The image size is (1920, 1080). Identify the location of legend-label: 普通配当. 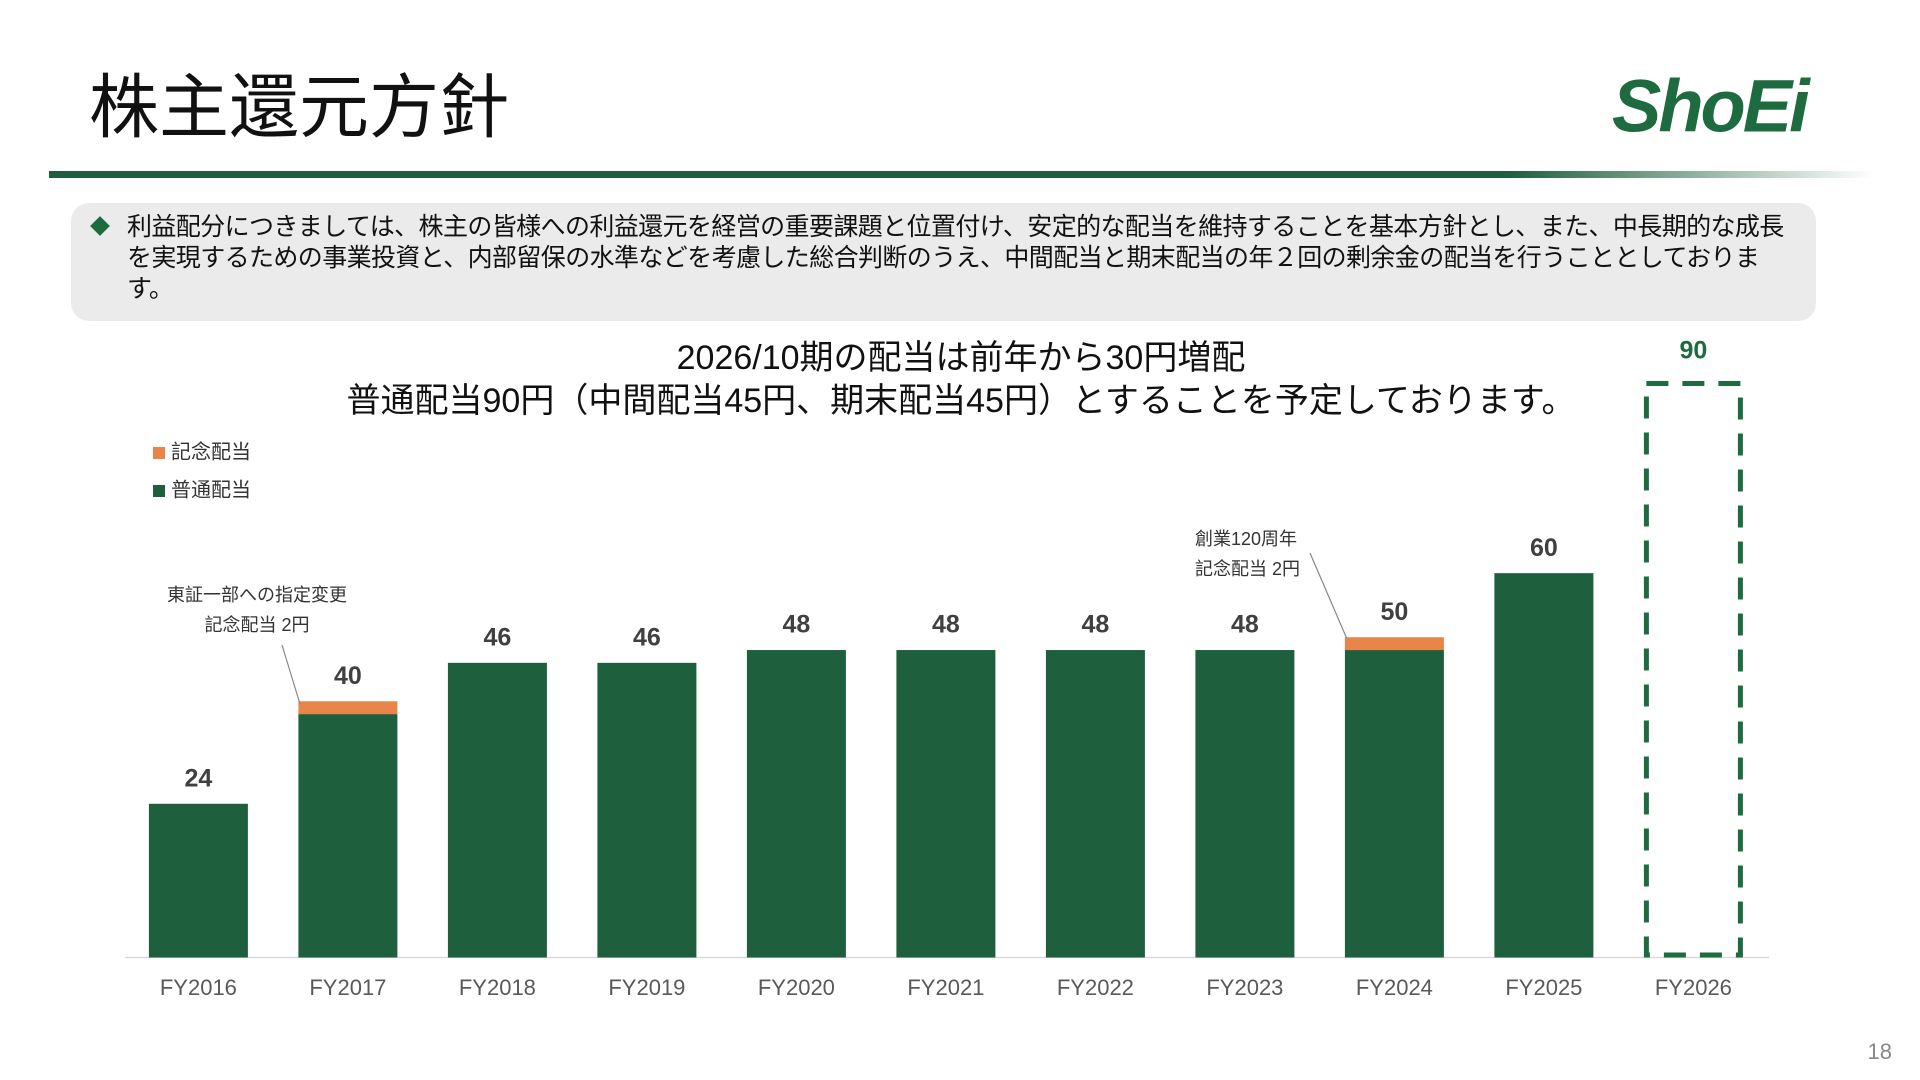
(211, 489).